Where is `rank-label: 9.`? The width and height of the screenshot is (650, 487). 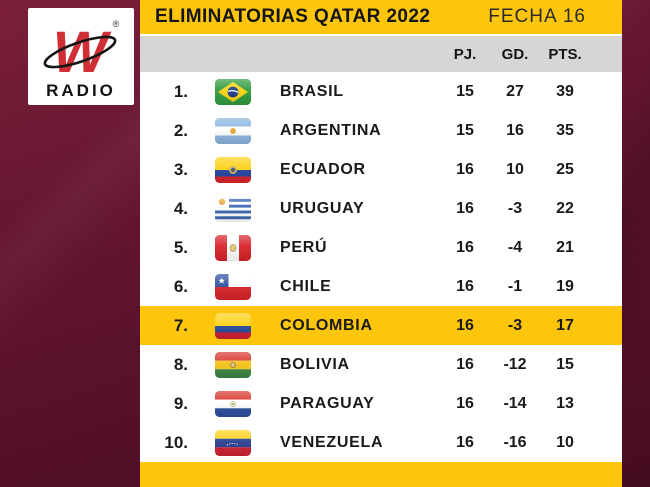
rank-label: 9. is located at coordinates (180, 403).